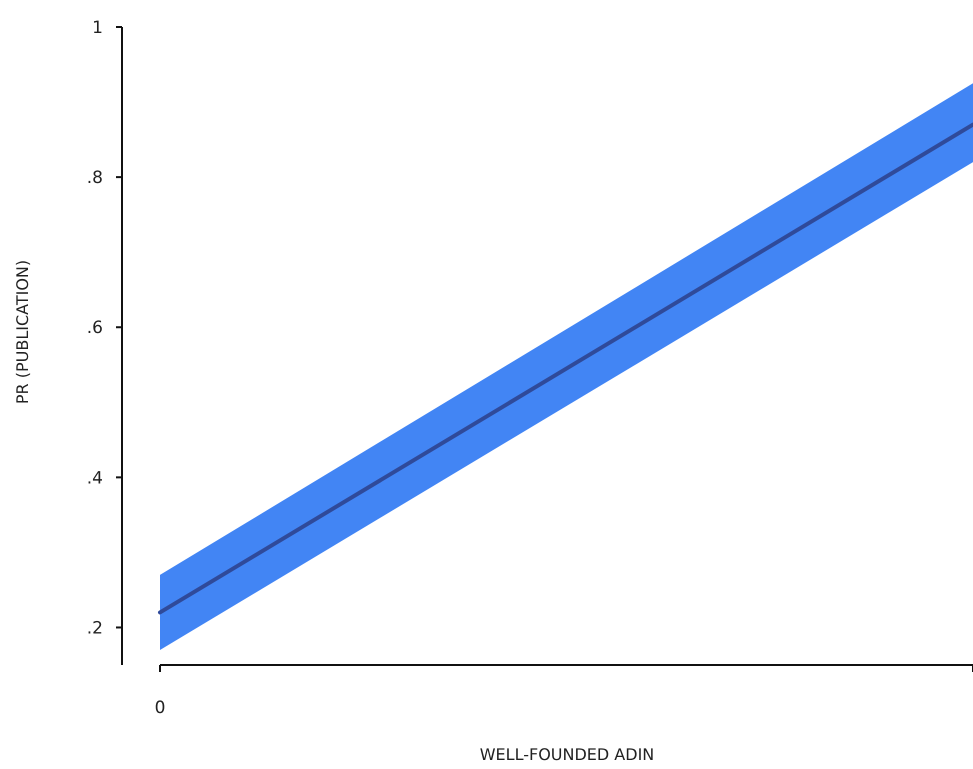 This screenshot has height=769, width=973. Describe the element at coordinates (94, 328) in the screenshot. I see `y-tick-label: .6` at that location.